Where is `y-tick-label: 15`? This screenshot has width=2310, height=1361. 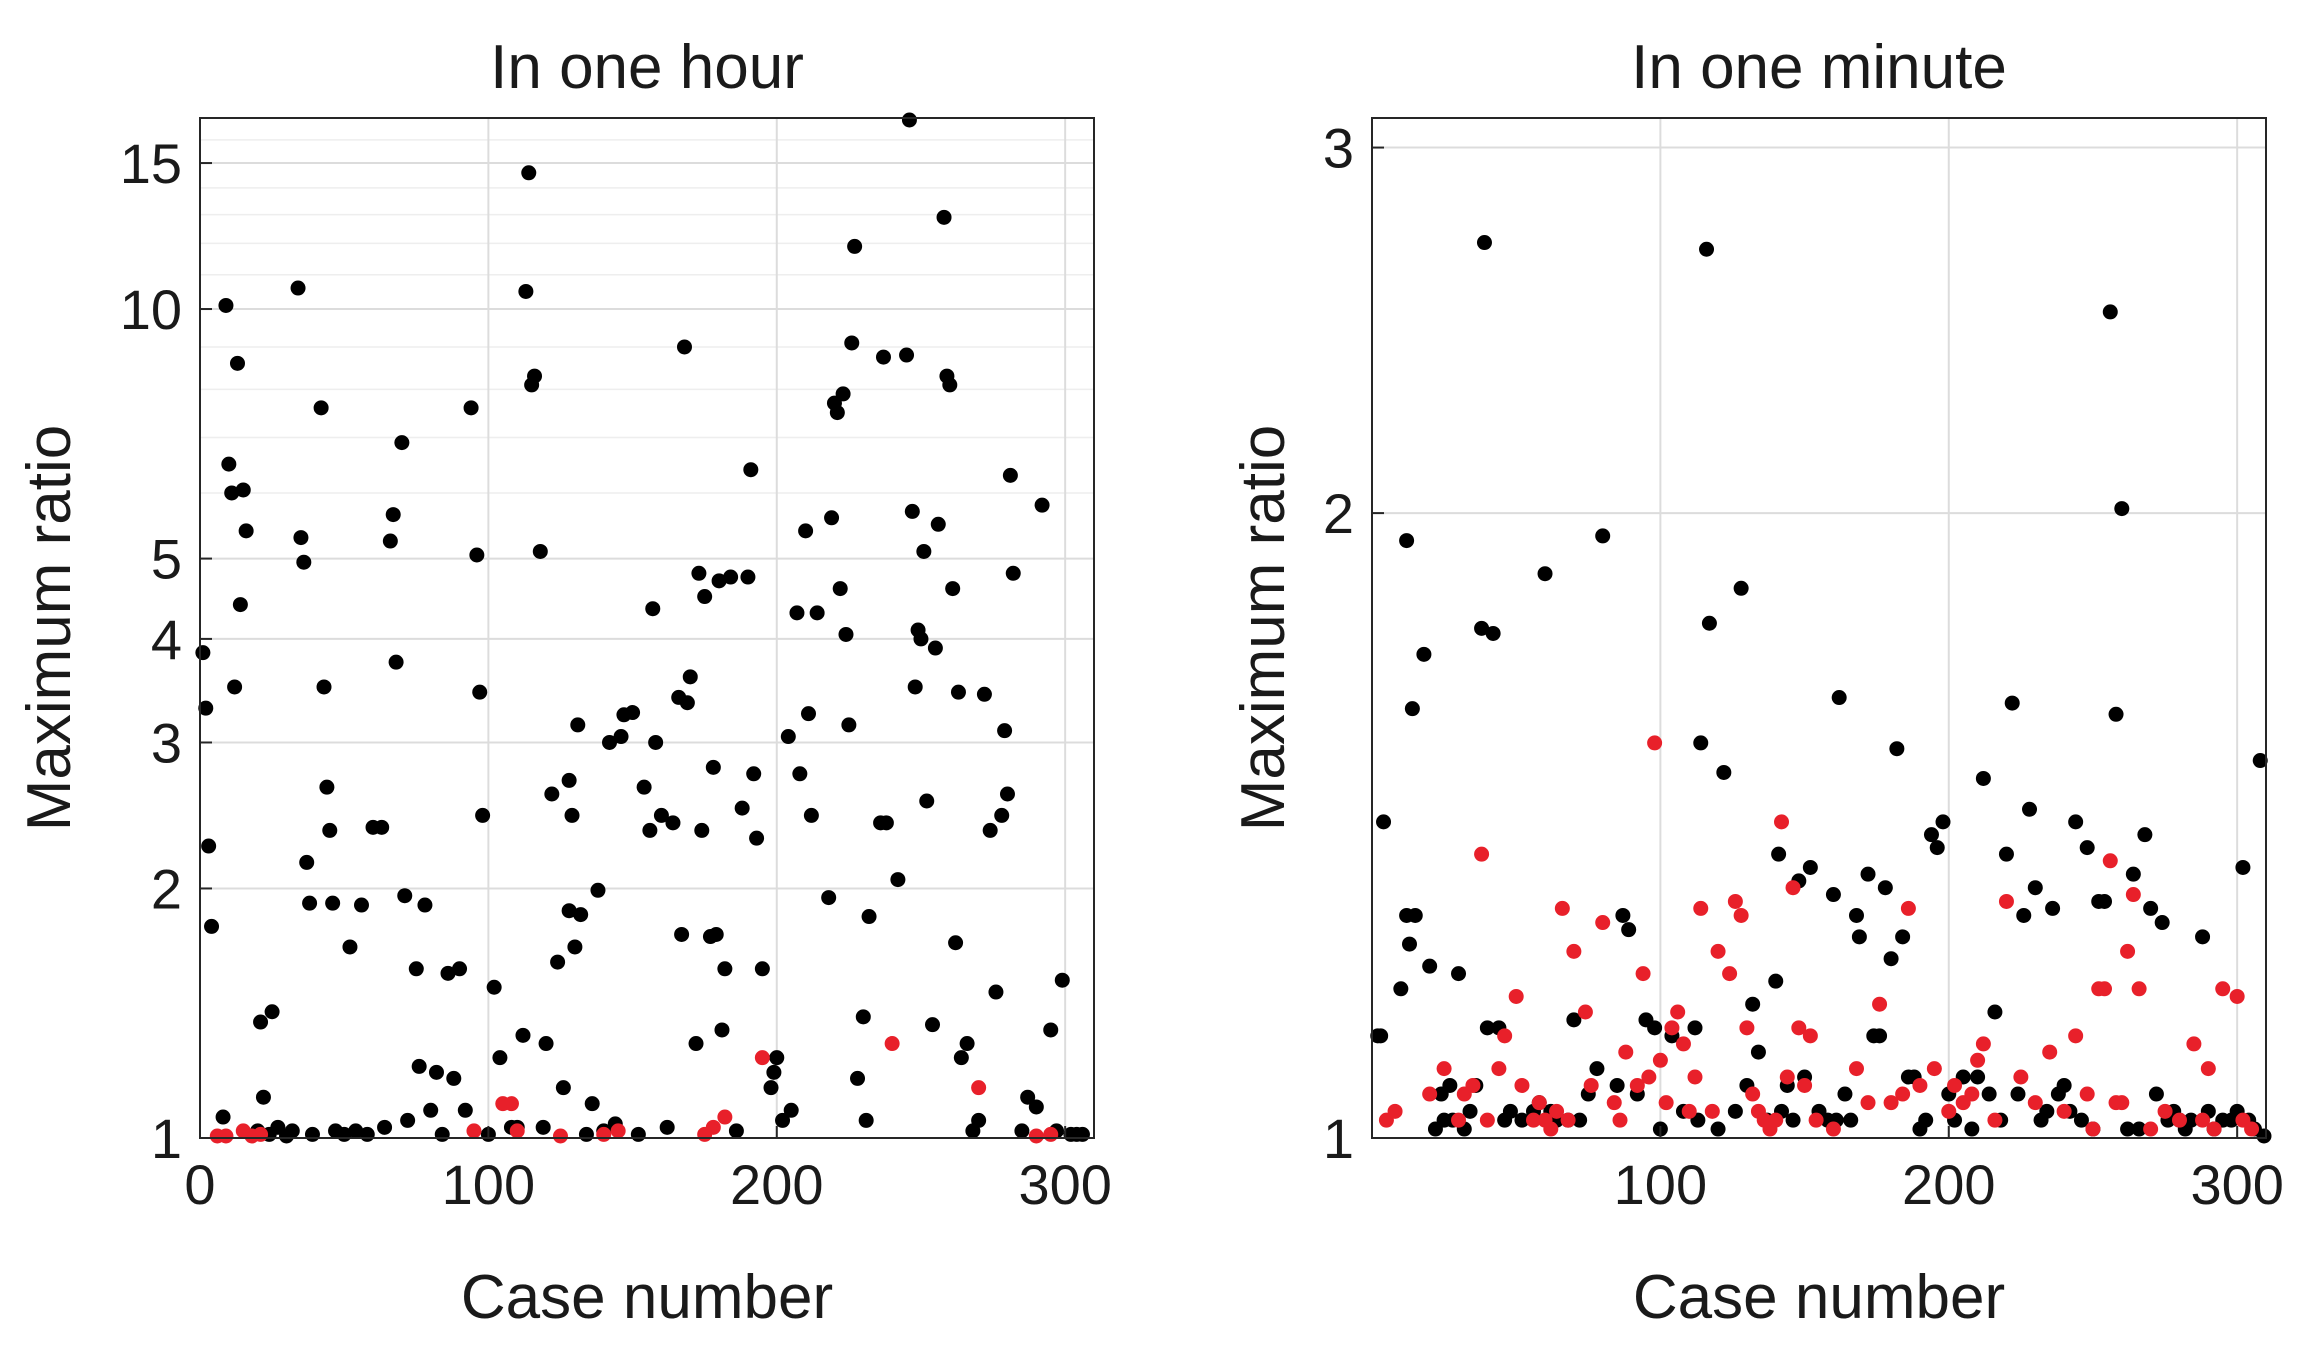 y-tick-label: 15 is located at coordinates (151, 163).